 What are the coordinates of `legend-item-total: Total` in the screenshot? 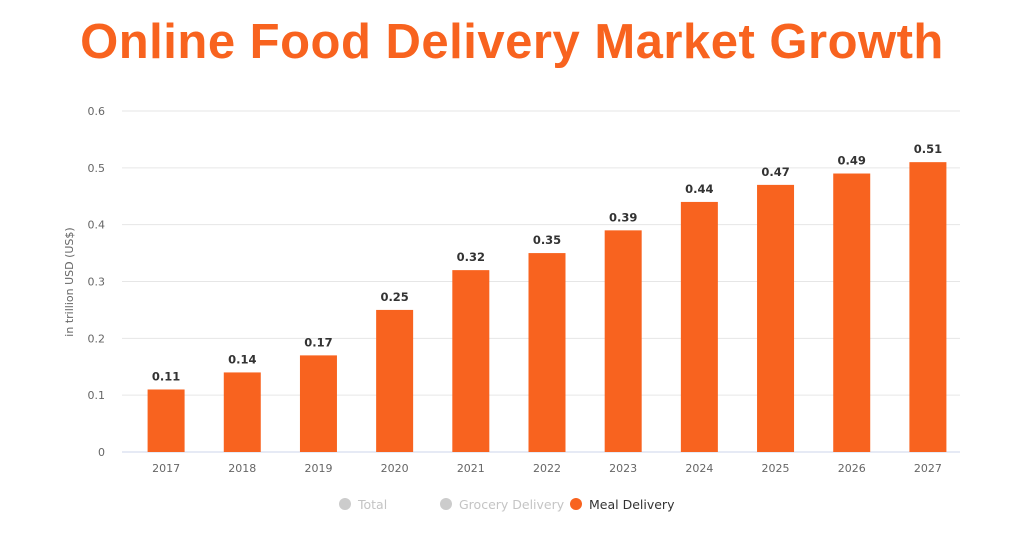 It's located at (363, 504).